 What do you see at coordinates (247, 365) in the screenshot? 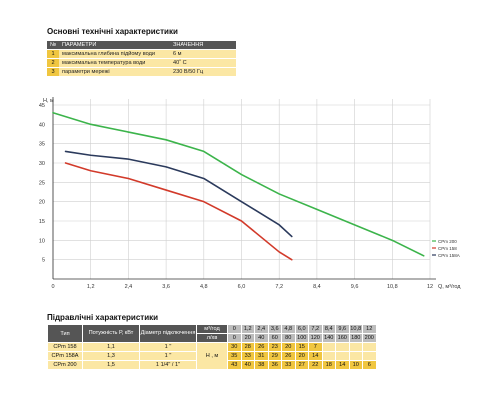
I see `hydraulic-h-value: 40` at bounding box center [247, 365].